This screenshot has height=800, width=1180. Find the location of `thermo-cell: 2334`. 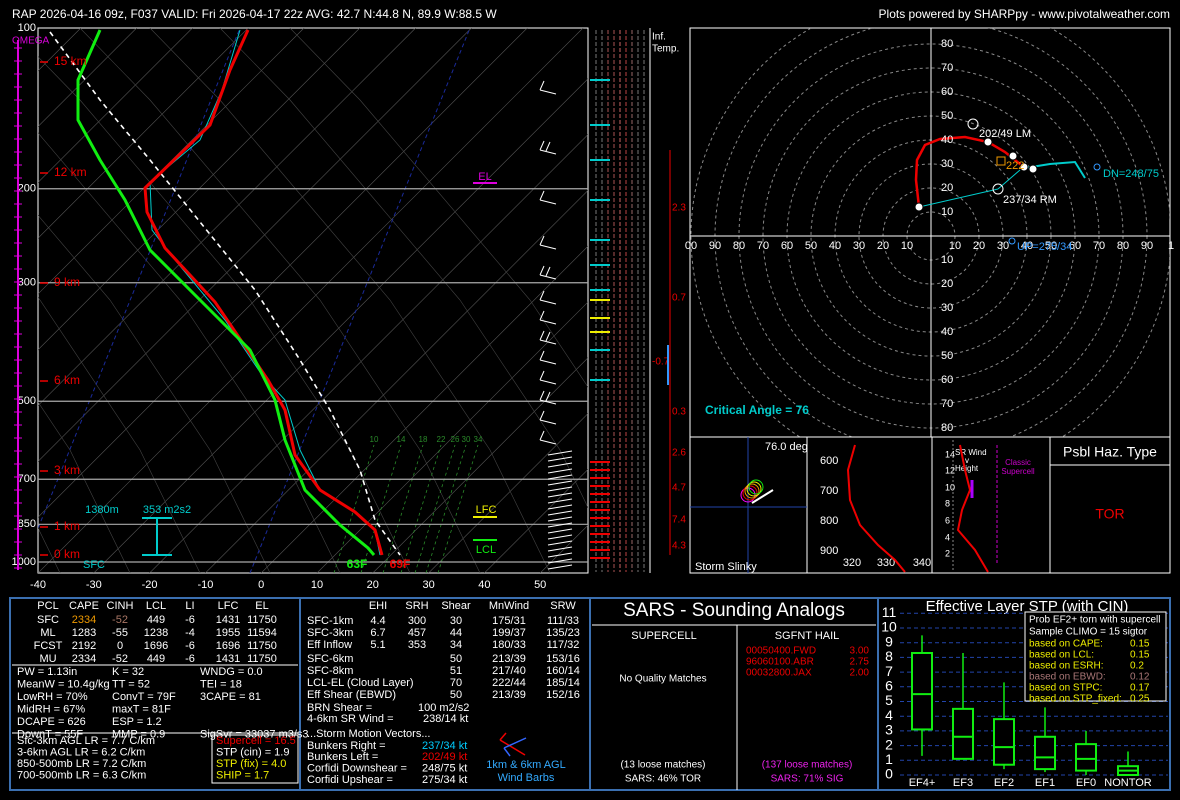

thermo-cell: 2334 is located at coordinates (84, 620).